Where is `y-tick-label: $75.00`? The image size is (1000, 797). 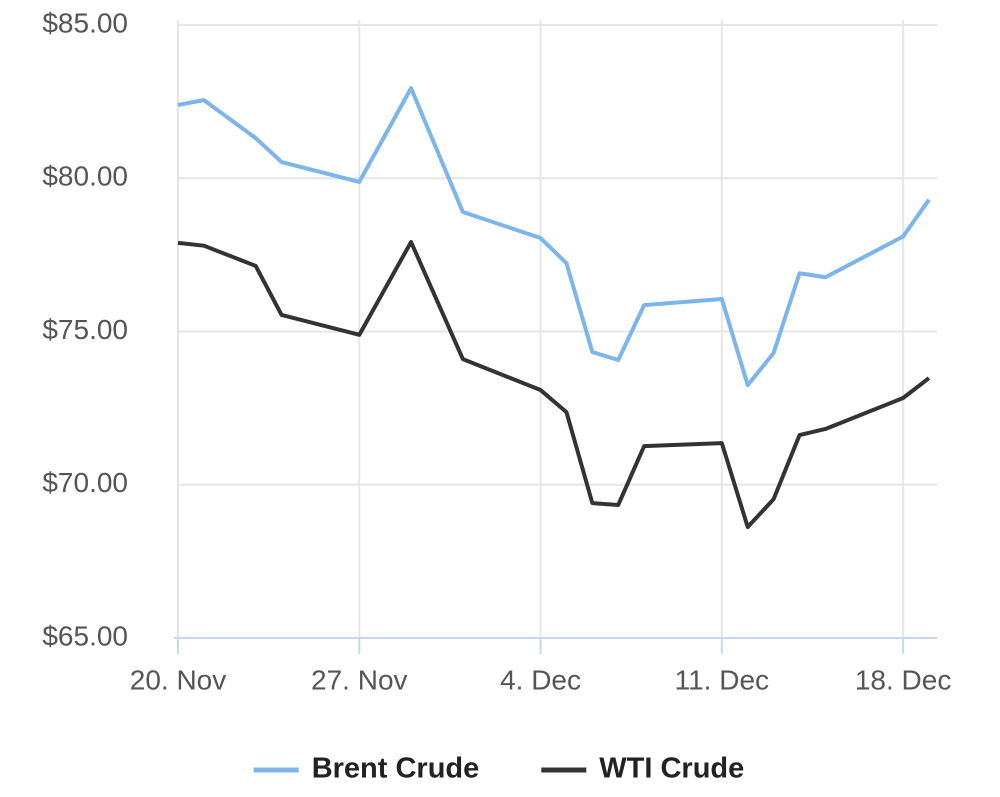 y-tick-label: $75.00 is located at coordinates (85, 329).